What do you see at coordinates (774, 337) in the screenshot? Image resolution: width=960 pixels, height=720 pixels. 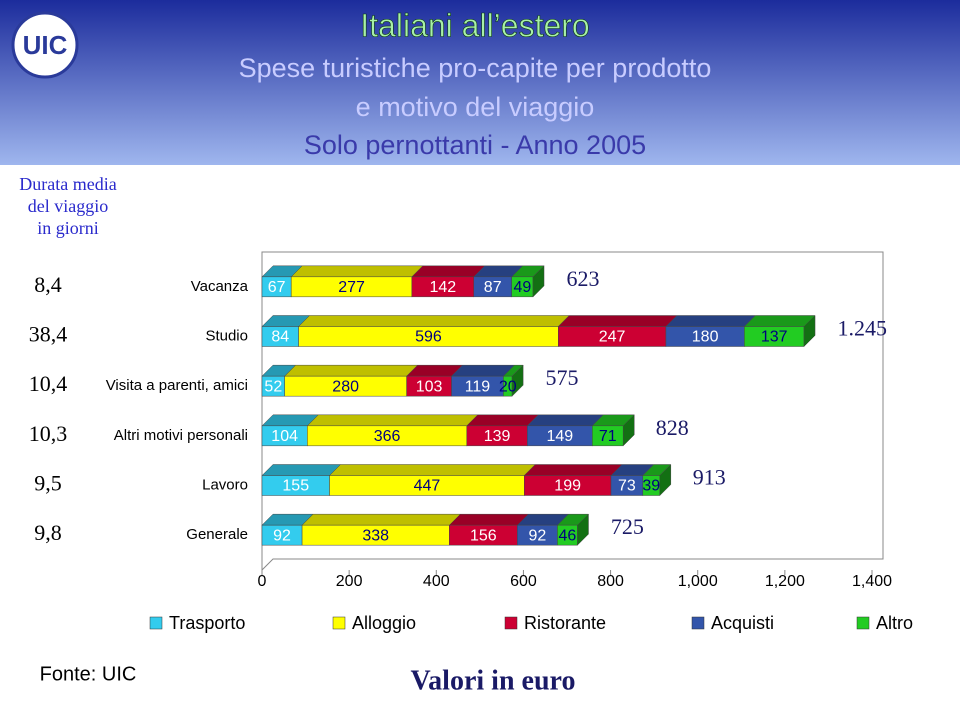 I see `value-label: 137` at bounding box center [774, 337].